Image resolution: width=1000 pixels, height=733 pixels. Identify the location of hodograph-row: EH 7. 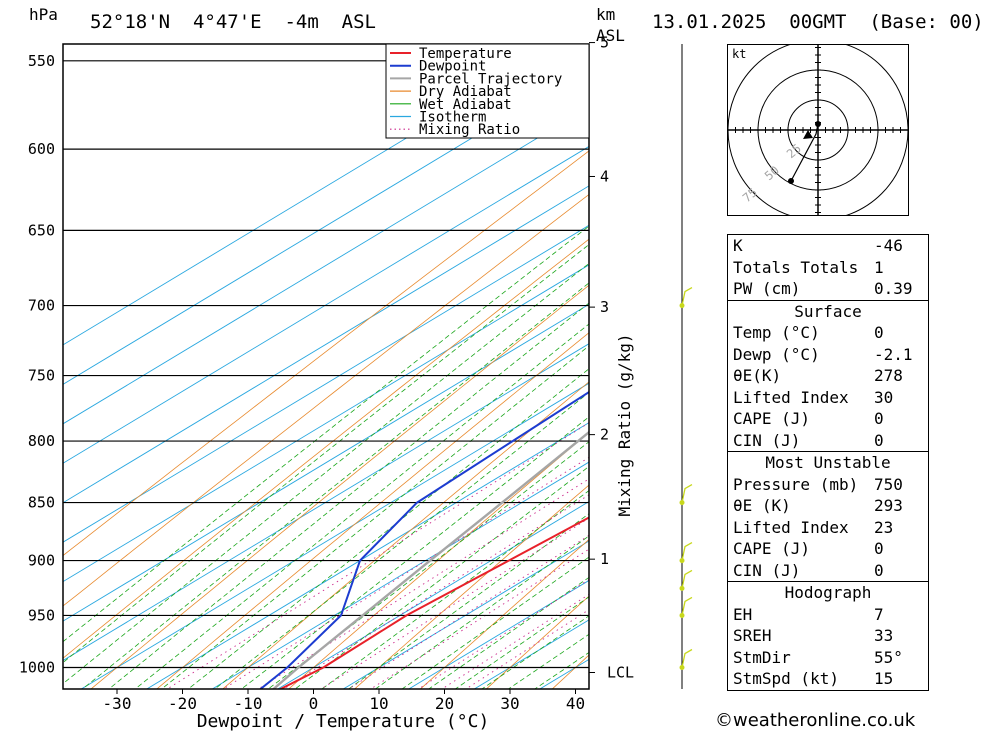
(828, 615).